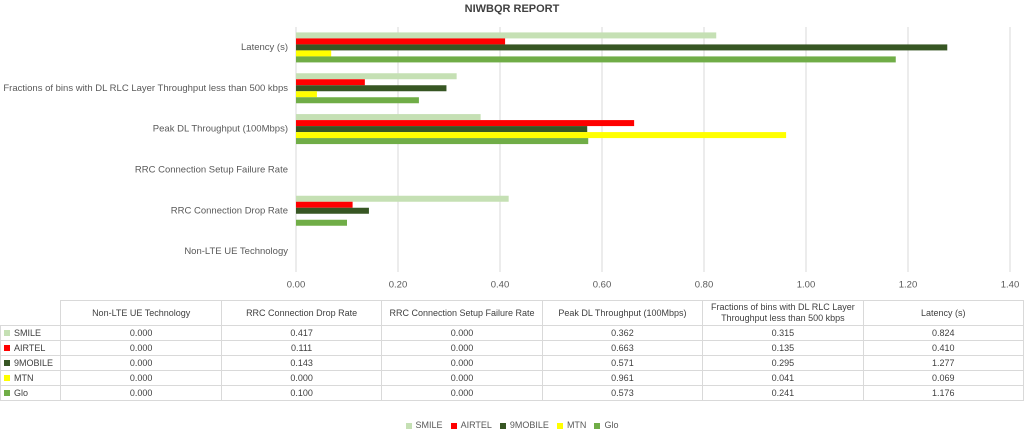  Describe the element at coordinates (236, 251) in the screenshot. I see `y-tick-label: Non-LTE UE Technology` at that location.